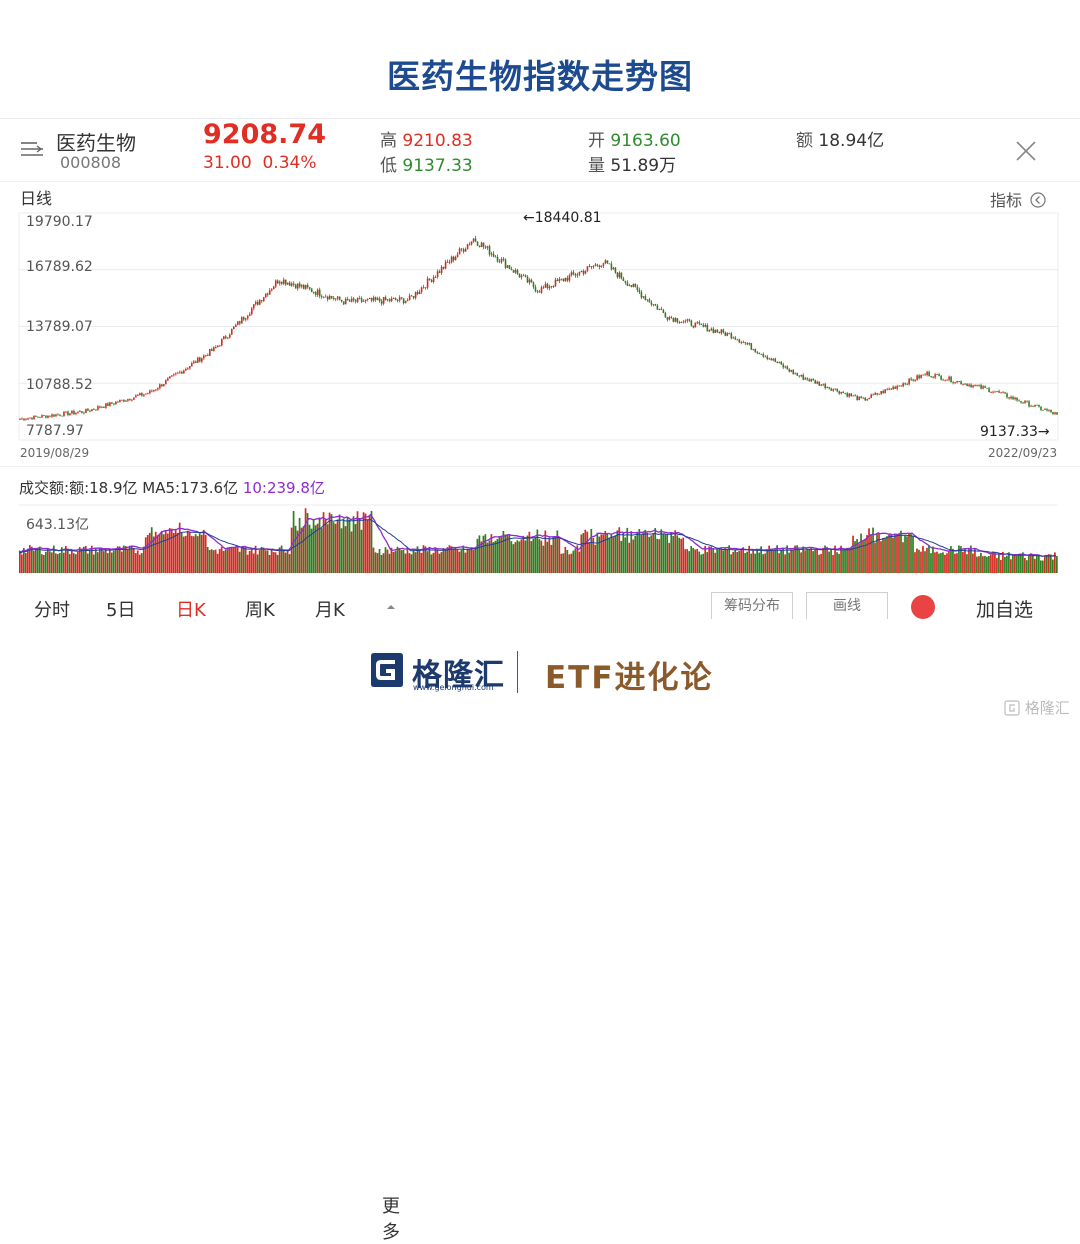 The image size is (1080, 1244). What do you see at coordinates (283, 488) in the screenshot?
I see `volume-legend-ma10: 10:239.8亿` at bounding box center [283, 488].